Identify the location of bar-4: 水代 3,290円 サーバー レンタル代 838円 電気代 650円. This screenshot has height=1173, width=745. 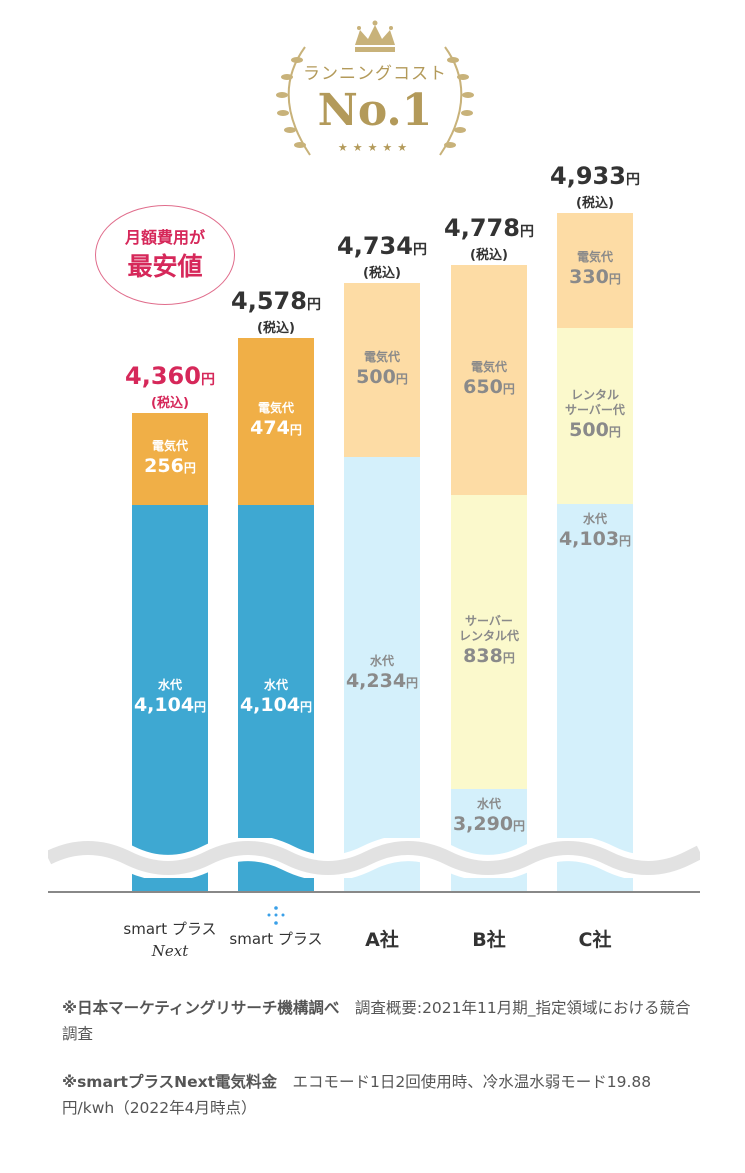
(489, 446).